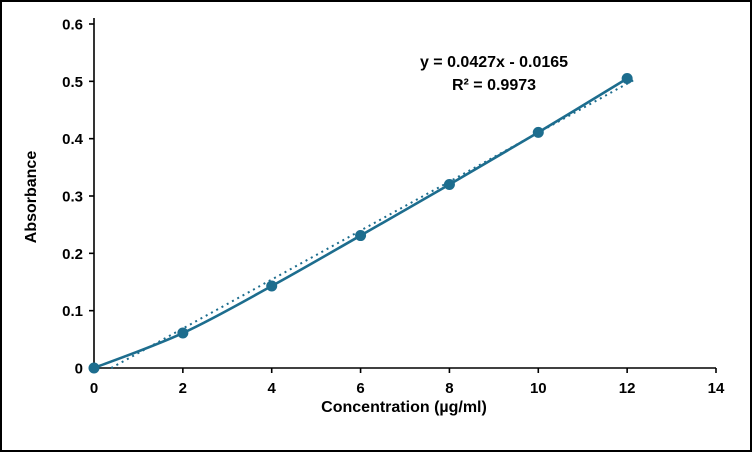 Image resolution: width=752 pixels, height=452 pixels. Describe the element at coordinates (72, 254) in the screenshot. I see `svg-text: 0.2` at that location.